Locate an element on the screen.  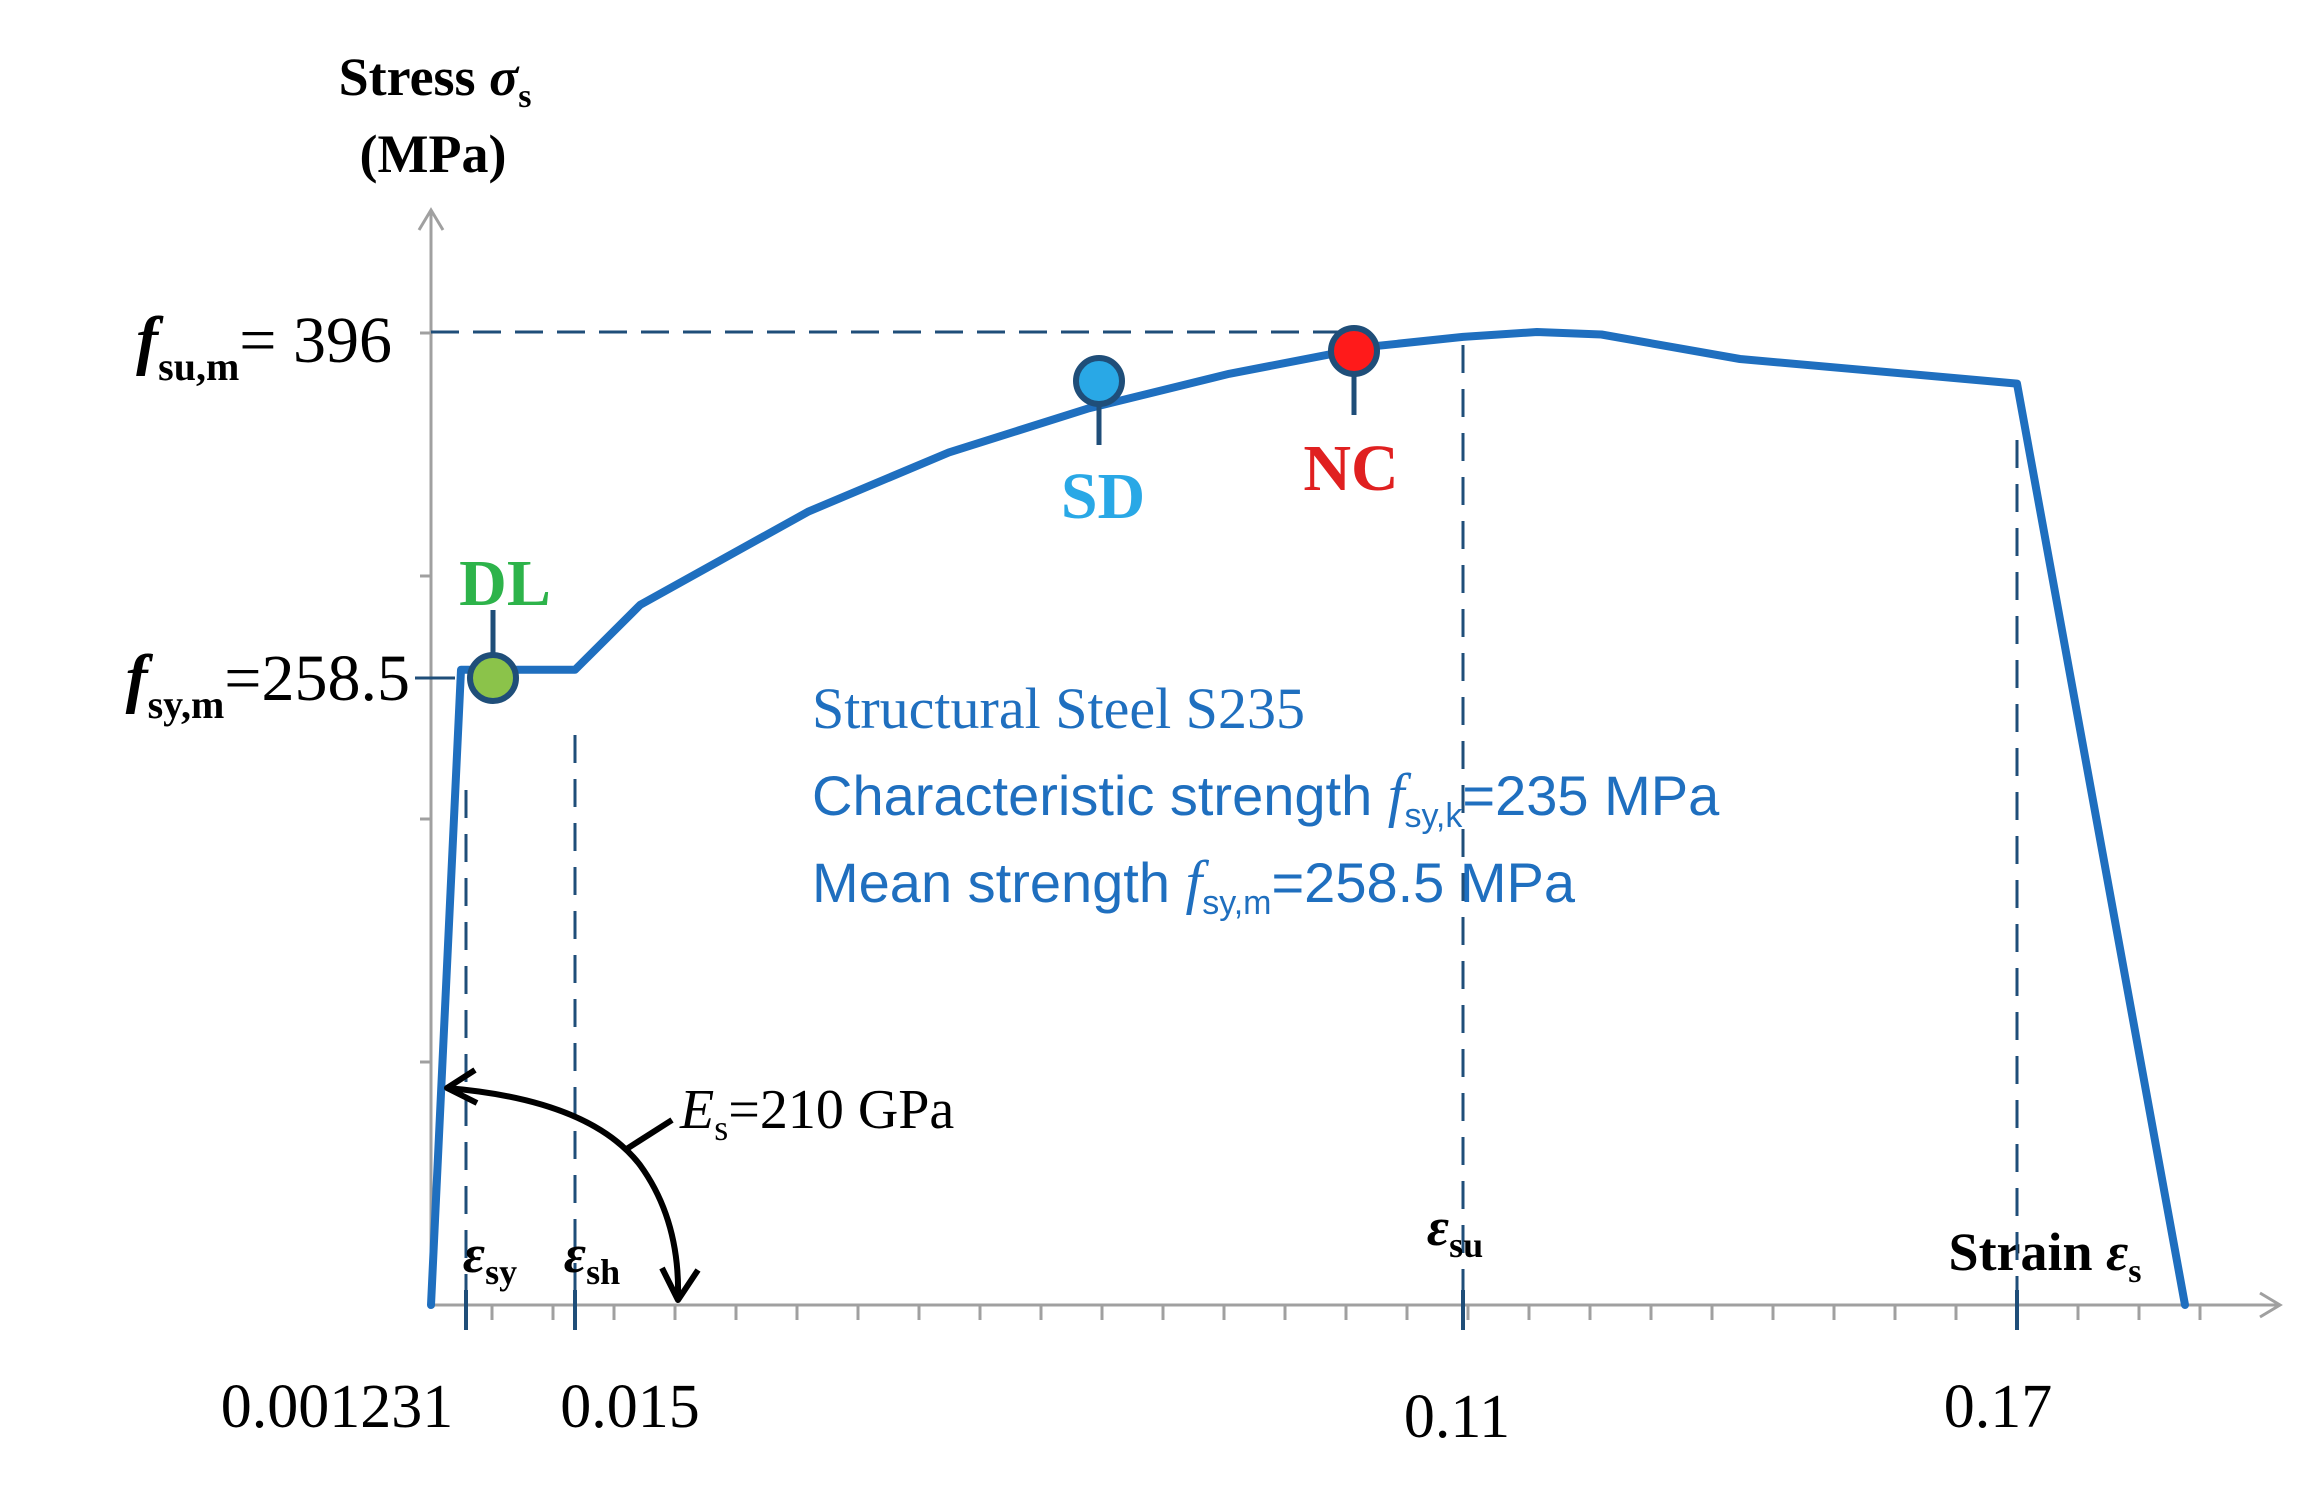
point-dl-label: DL is located at coordinates (505, 583).